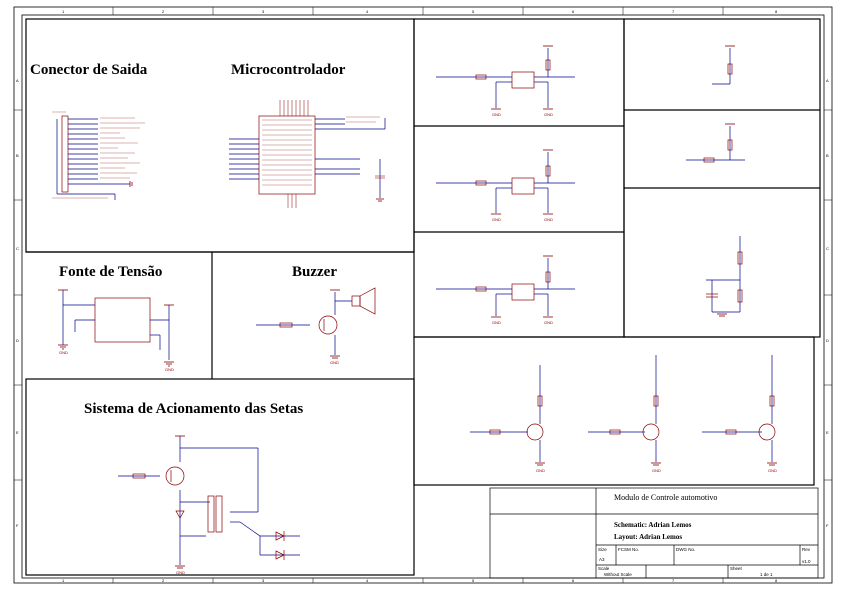  What do you see at coordinates (17, 340) in the screenshot?
I see `border-letter-left: D` at bounding box center [17, 340].